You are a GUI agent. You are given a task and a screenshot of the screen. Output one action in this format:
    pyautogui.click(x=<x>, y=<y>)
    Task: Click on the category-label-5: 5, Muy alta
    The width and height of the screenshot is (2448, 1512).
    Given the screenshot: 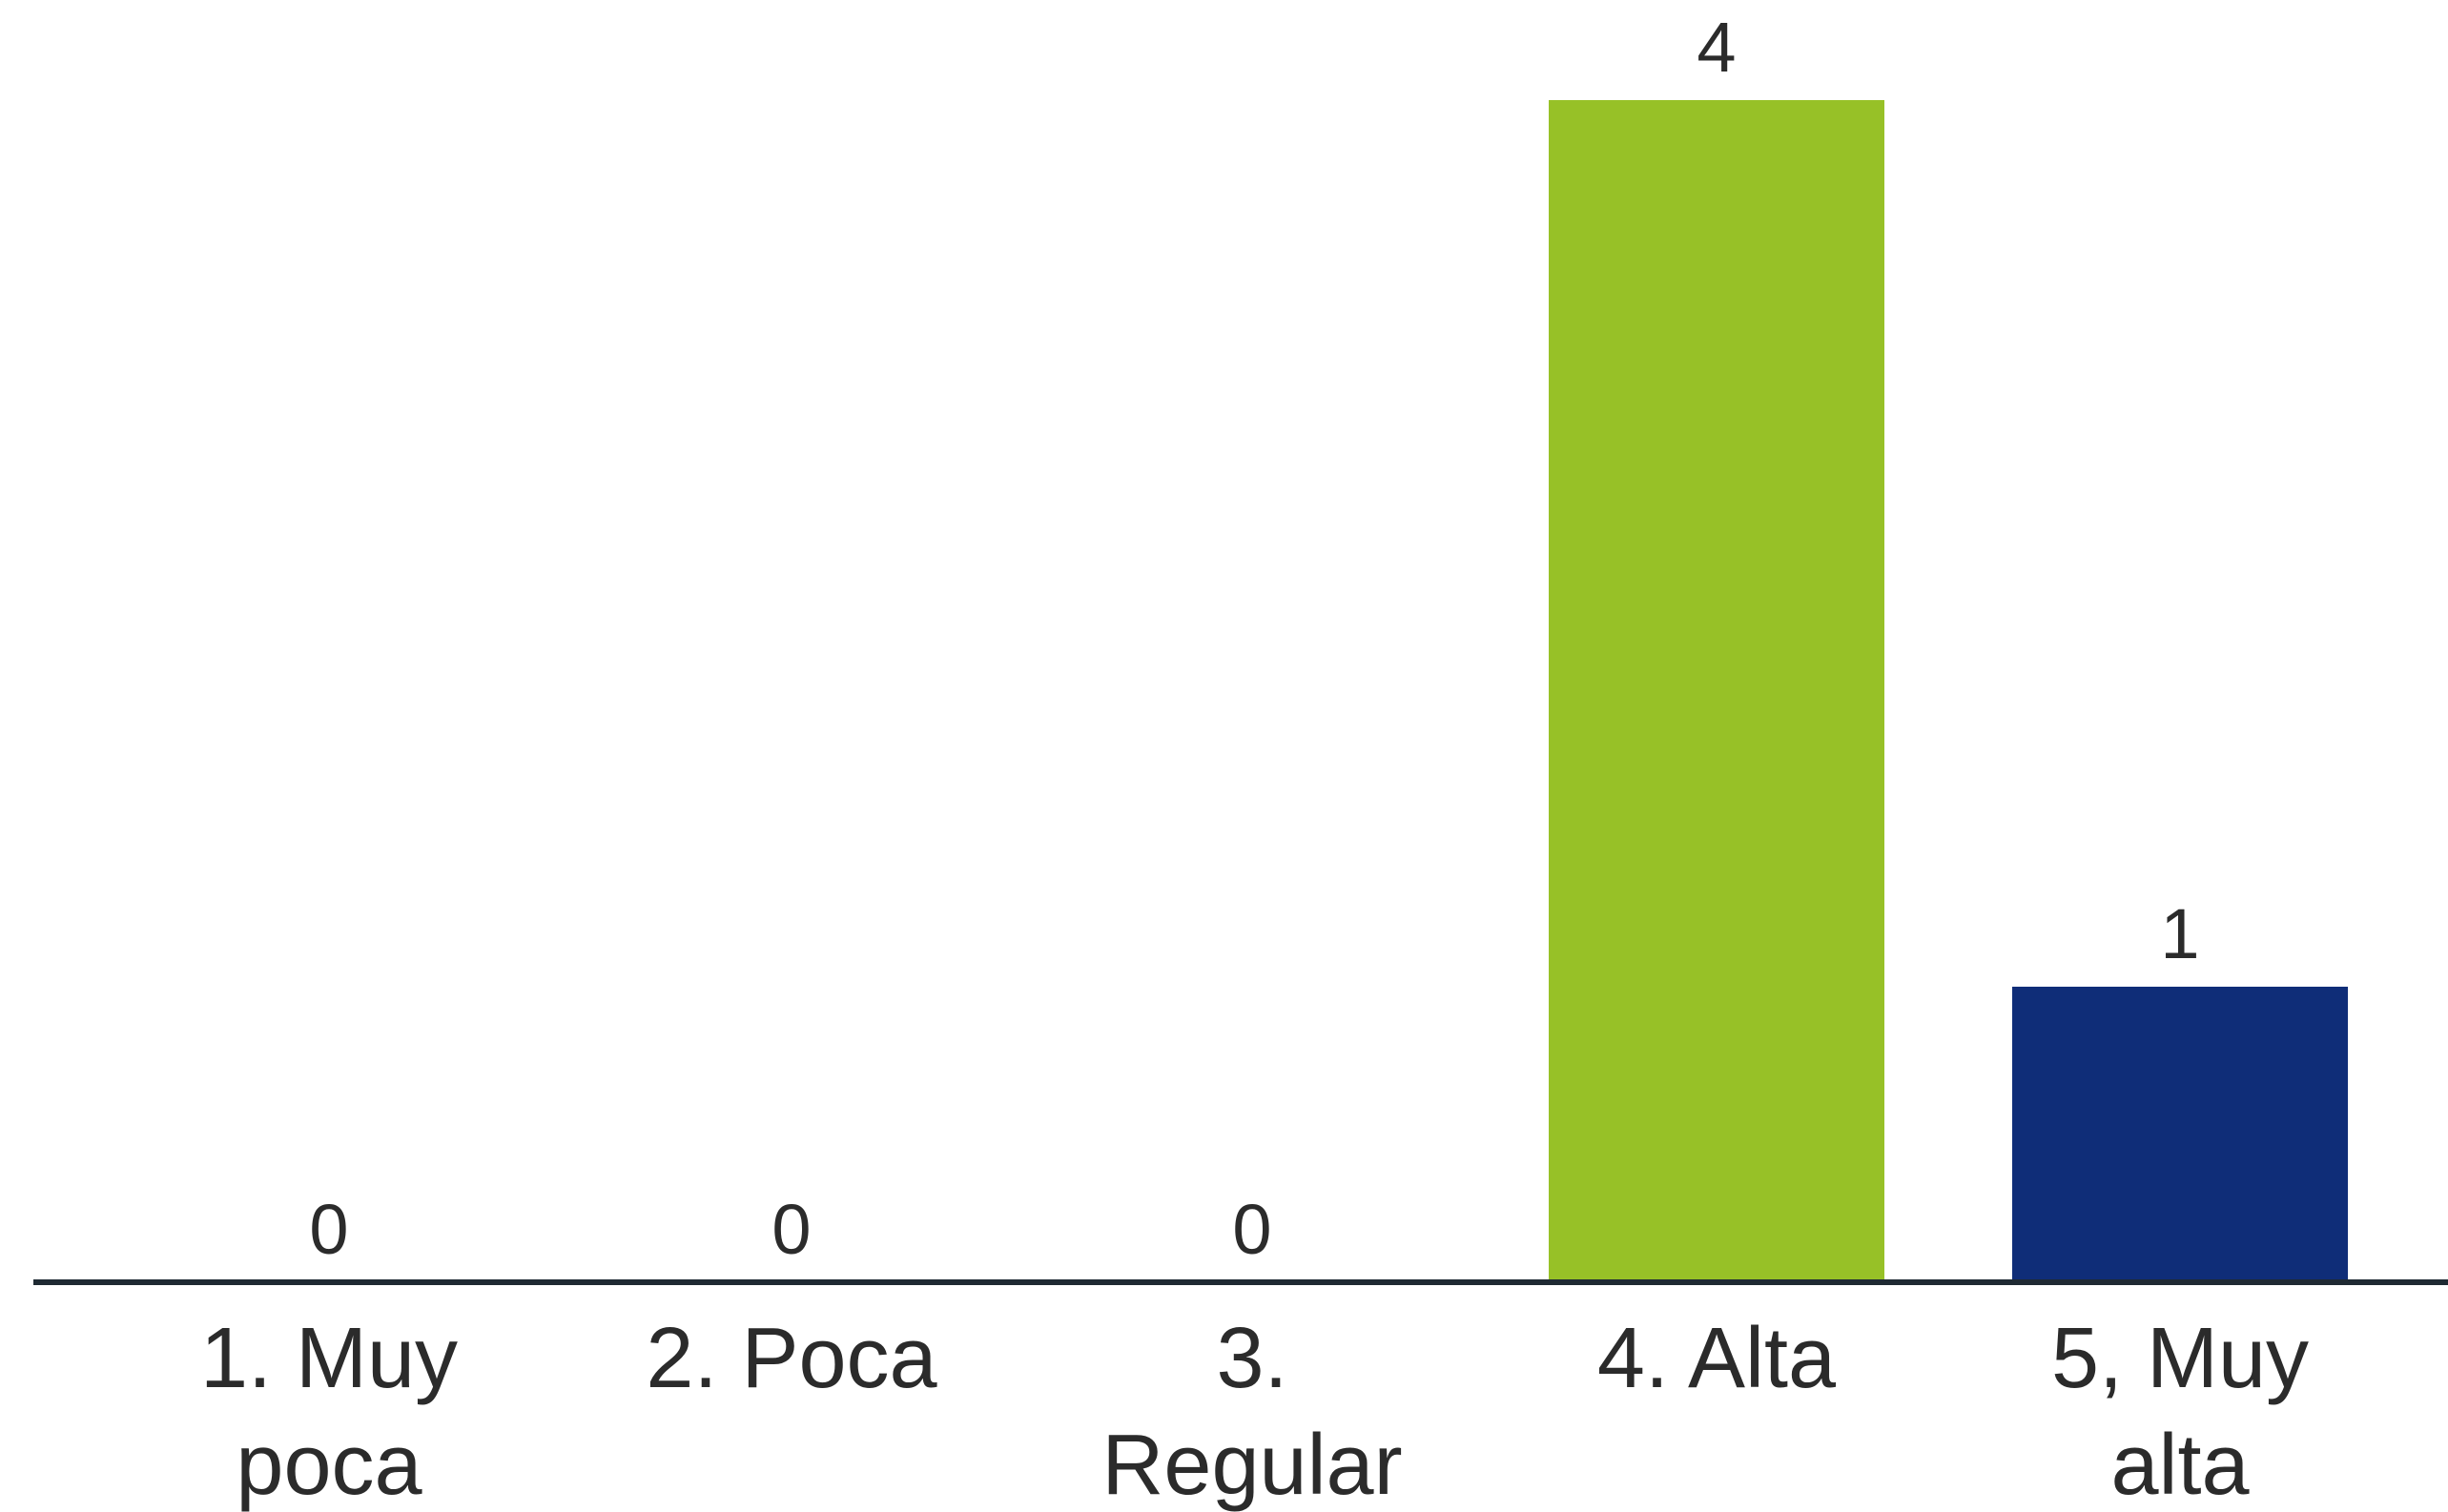 What is the action you would take?
    pyautogui.click(x=2180, y=1411)
    